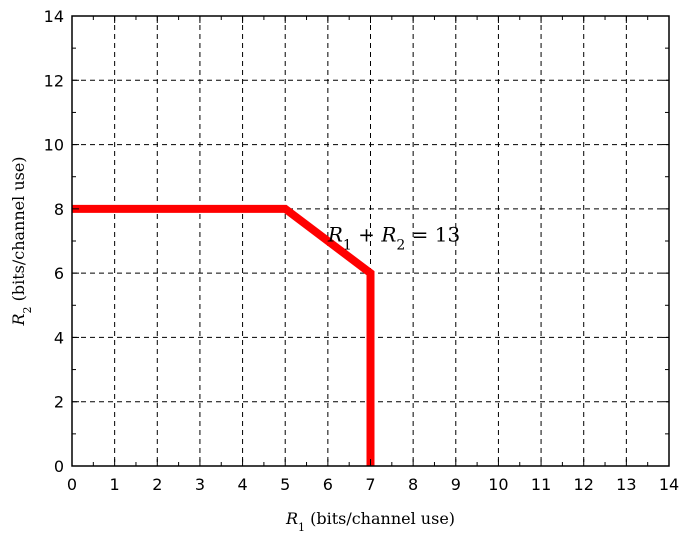 The width and height of the screenshot is (680, 535). Describe the element at coordinates (285, 484) in the screenshot. I see `x-tick-label: 5` at that location.